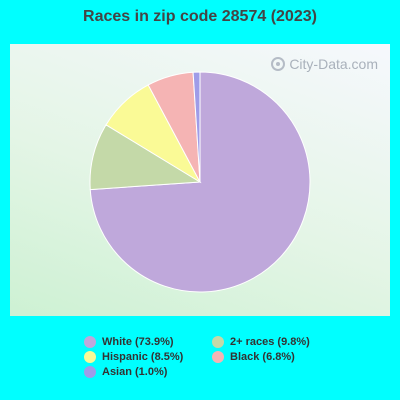 Image resolution: width=400 pixels, height=400 pixels. I want to click on legend-label-black: Black (6.8%), so click(262, 357).